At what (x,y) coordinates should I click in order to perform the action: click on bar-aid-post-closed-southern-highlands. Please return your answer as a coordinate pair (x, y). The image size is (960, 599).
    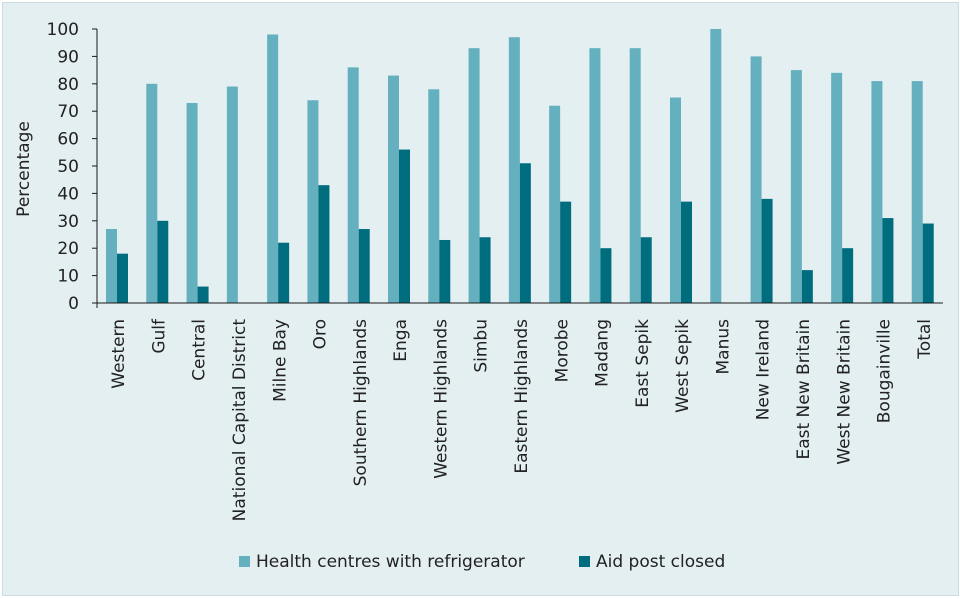
    Looking at the image, I should click on (364, 266).